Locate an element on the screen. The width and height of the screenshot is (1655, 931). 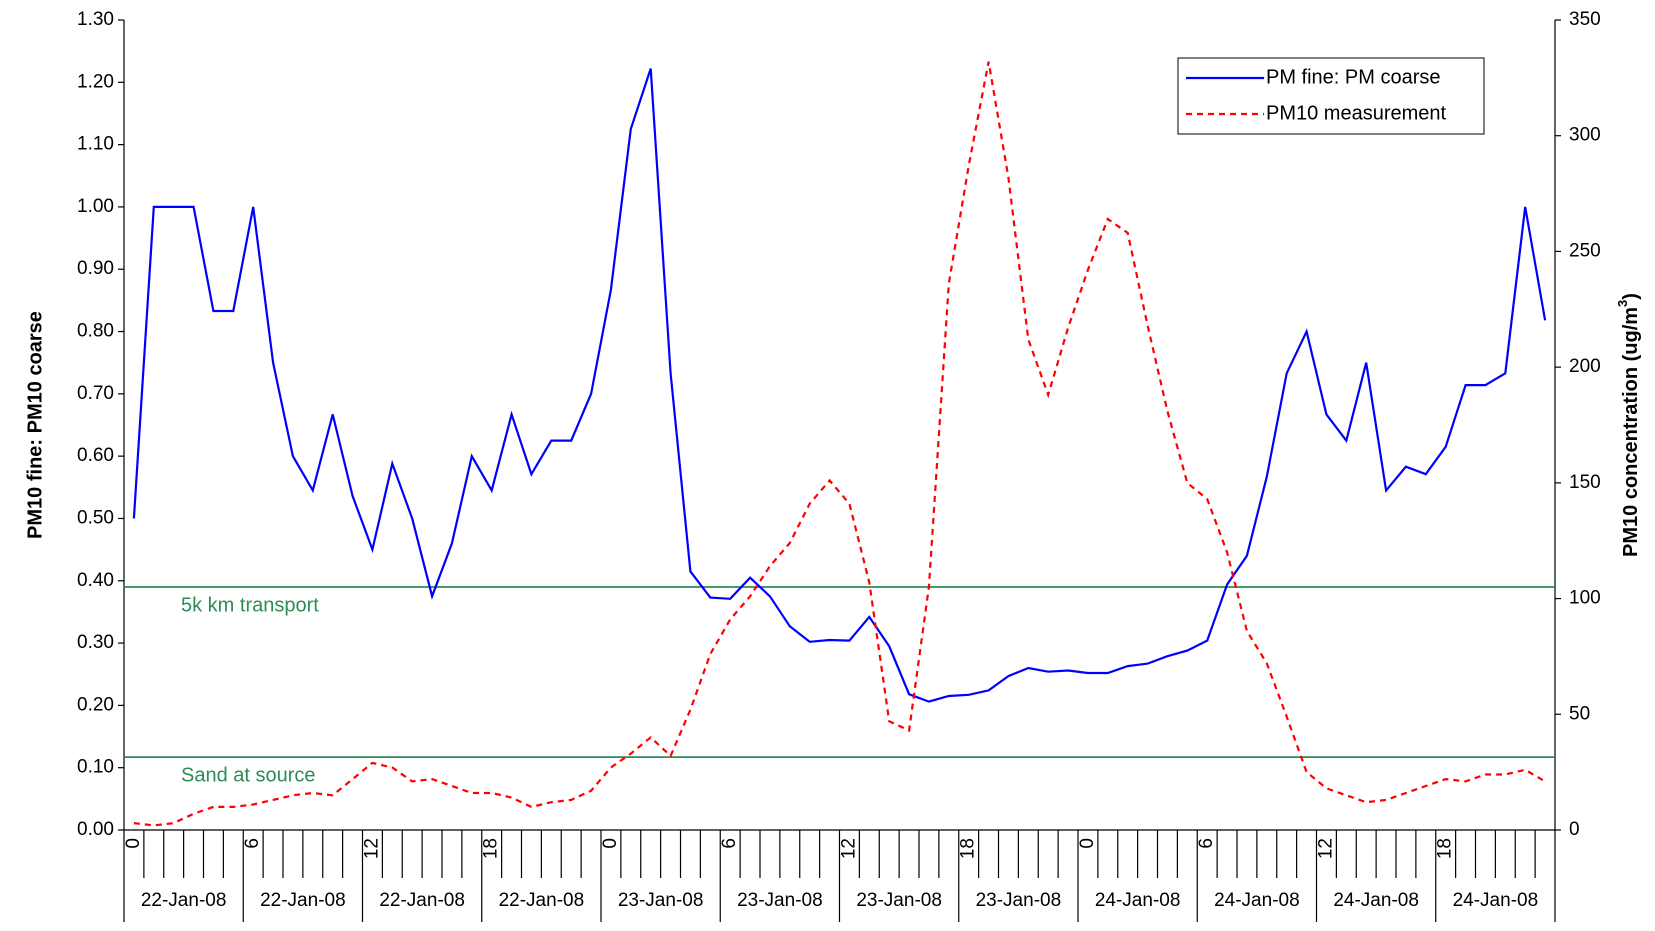
y-tick-label: 0.20 is located at coordinates (95, 704).